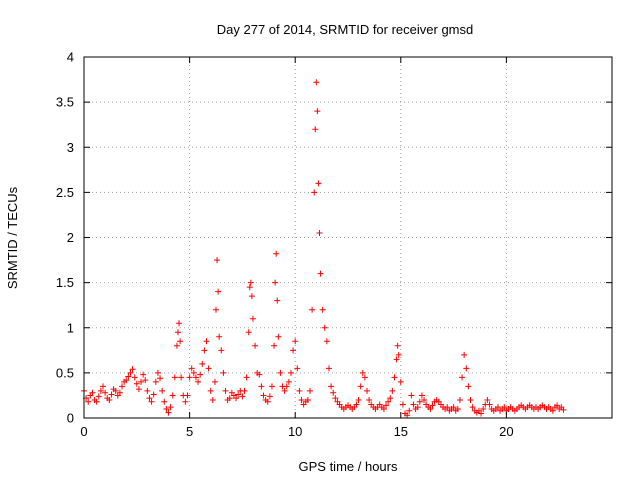 This screenshot has width=640, height=480. Describe the element at coordinates (70, 237) in the screenshot. I see `y-tick-label: 2` at that location.